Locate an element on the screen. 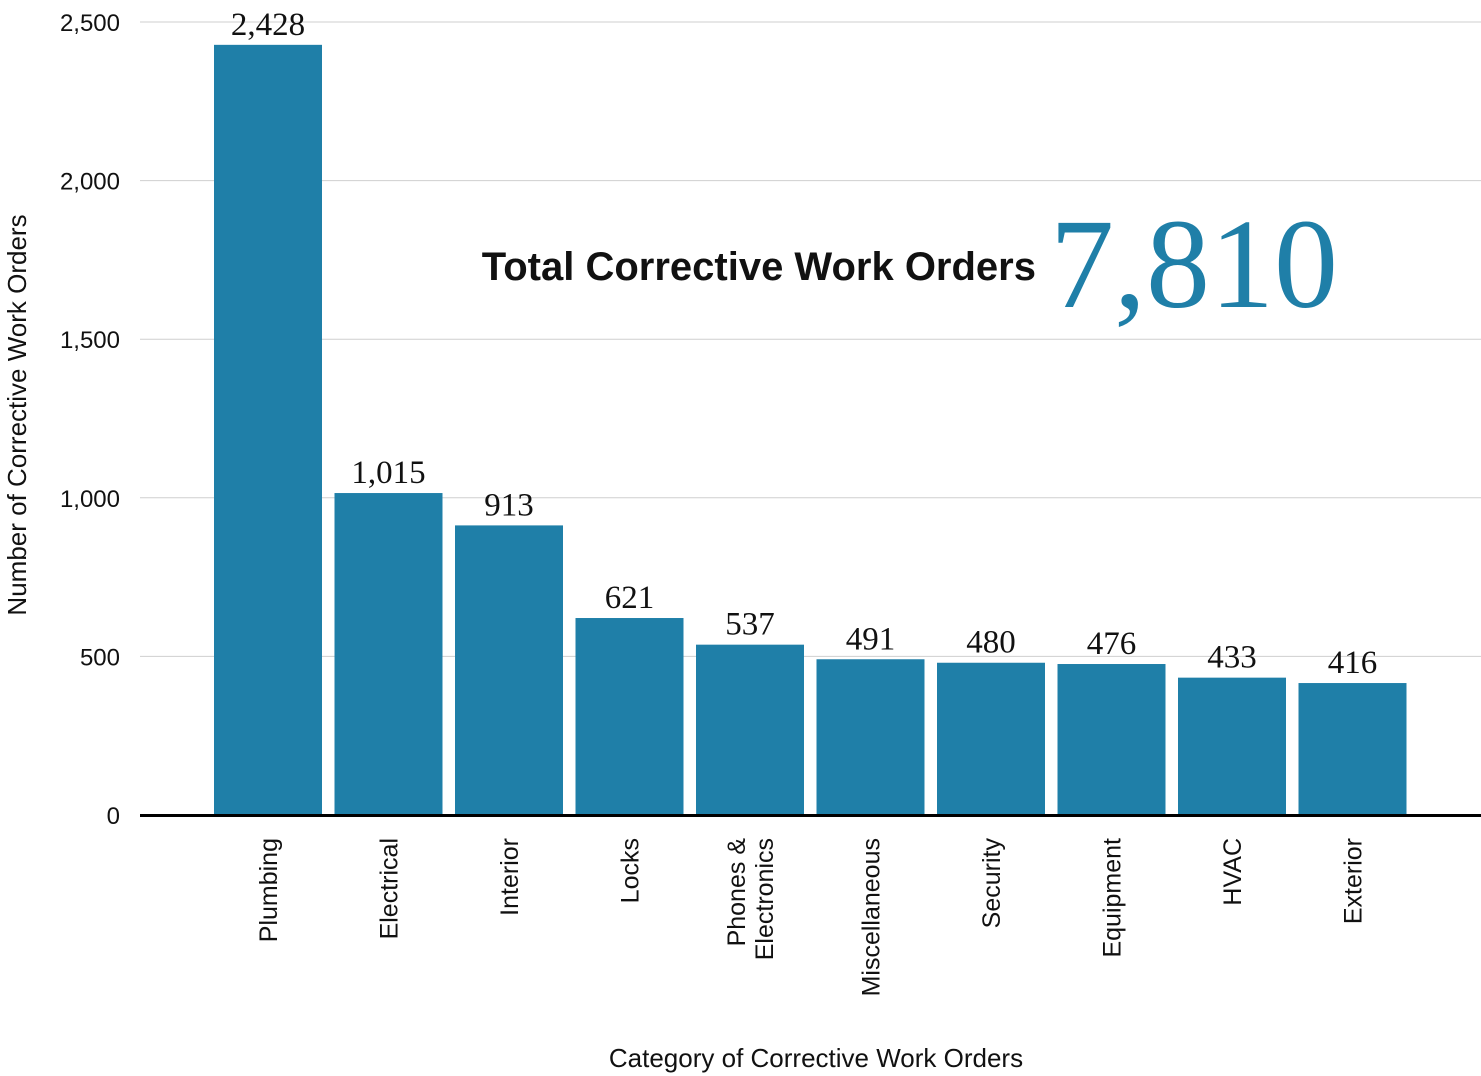  bar-value-label: 2,428 is located at coordinates (268, 25).